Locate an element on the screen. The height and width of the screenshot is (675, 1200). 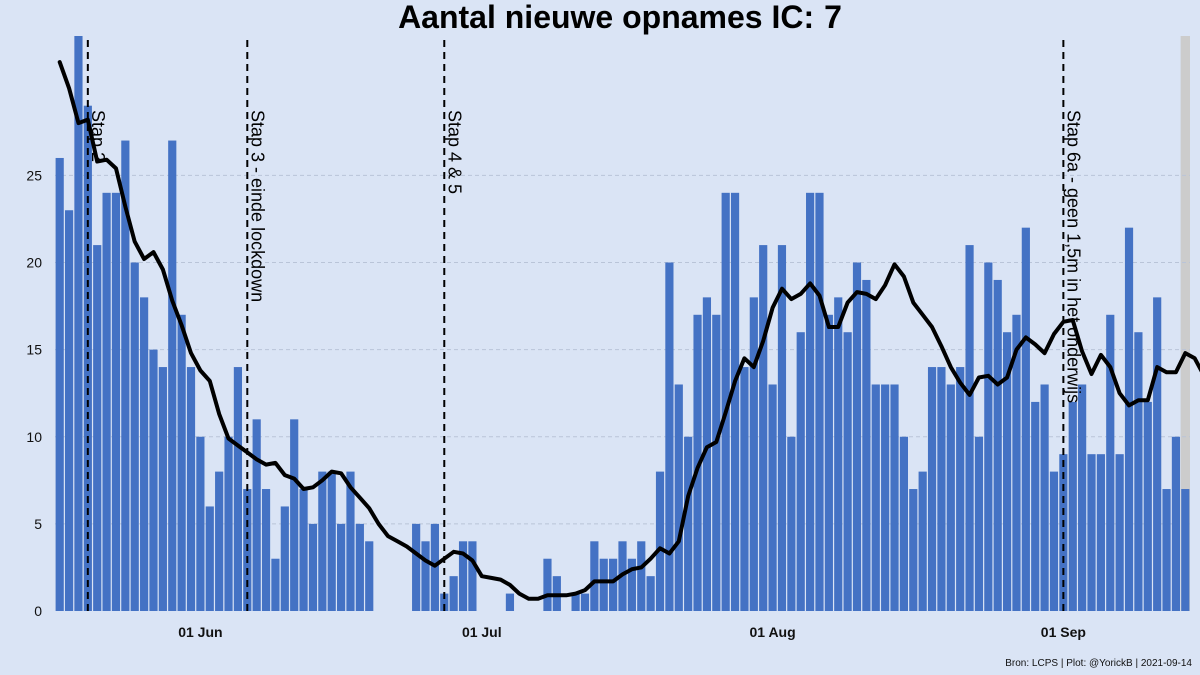
chart-title: Aantal nieuwe opnames IC: 7 is located at coordinates (620, 17).